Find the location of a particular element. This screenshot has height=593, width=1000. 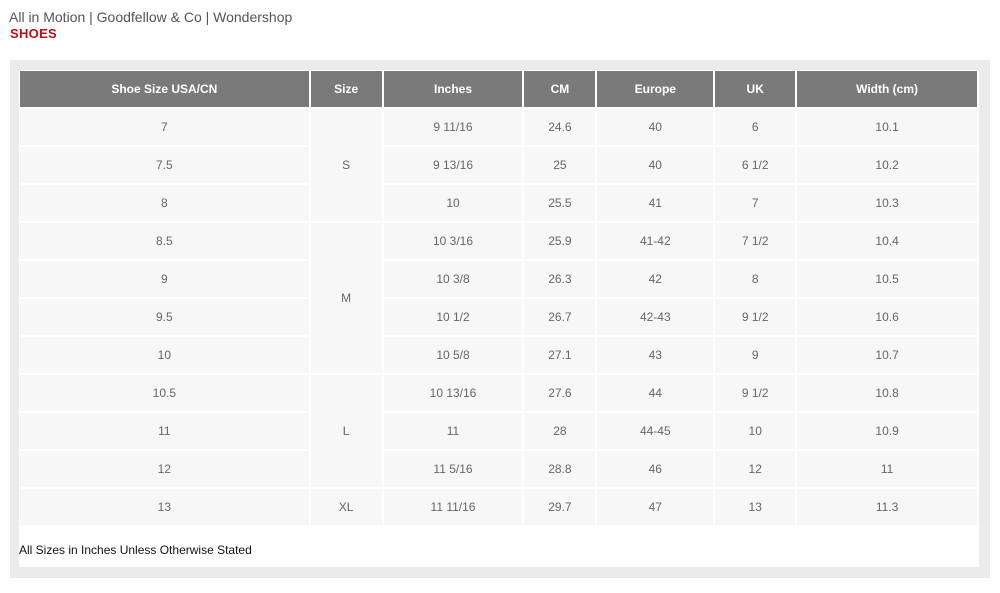

table-row: 8 10 25.5 41 7 10.3 is located at coordinates (498, 204).